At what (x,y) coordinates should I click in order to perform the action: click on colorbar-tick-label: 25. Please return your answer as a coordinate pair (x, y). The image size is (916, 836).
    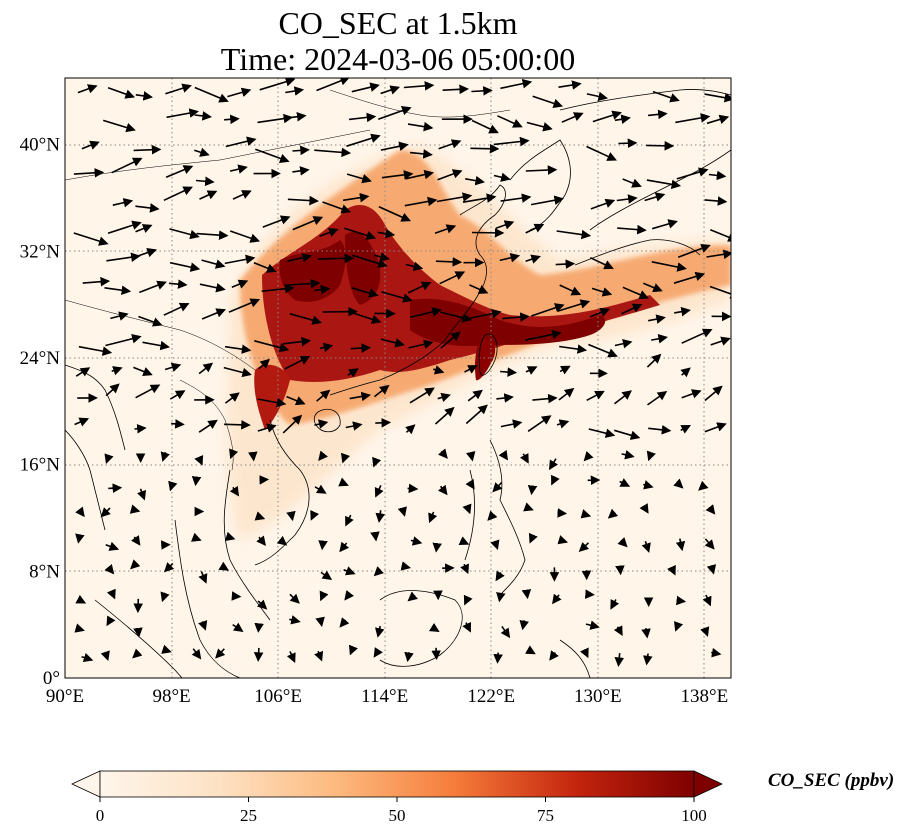
    Looking at the image, I should click on (248, 815).